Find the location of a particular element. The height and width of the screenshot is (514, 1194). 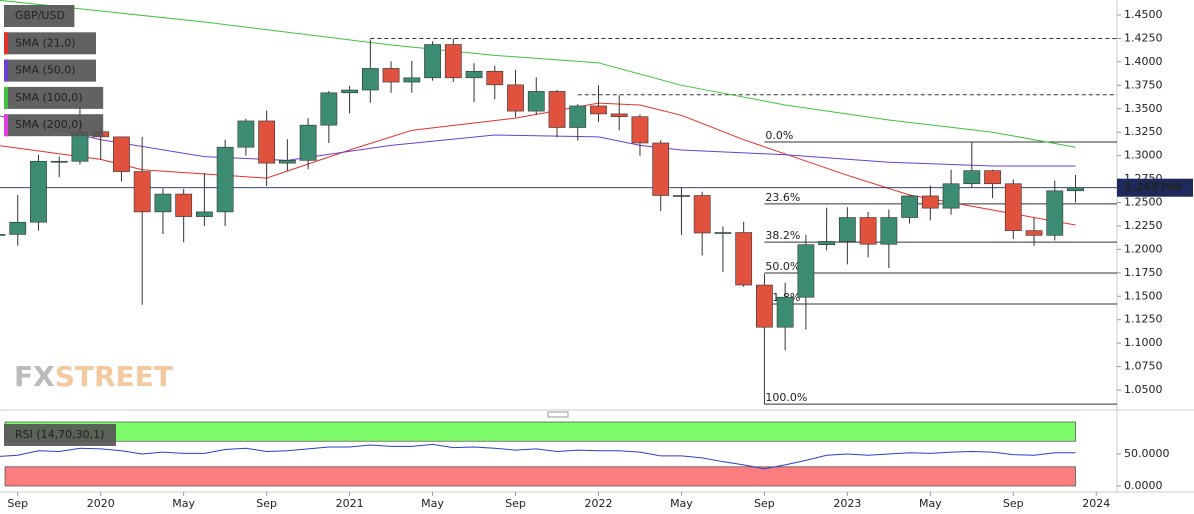

legend-label: SMA (100,0) is located at coordinates (49, 97).